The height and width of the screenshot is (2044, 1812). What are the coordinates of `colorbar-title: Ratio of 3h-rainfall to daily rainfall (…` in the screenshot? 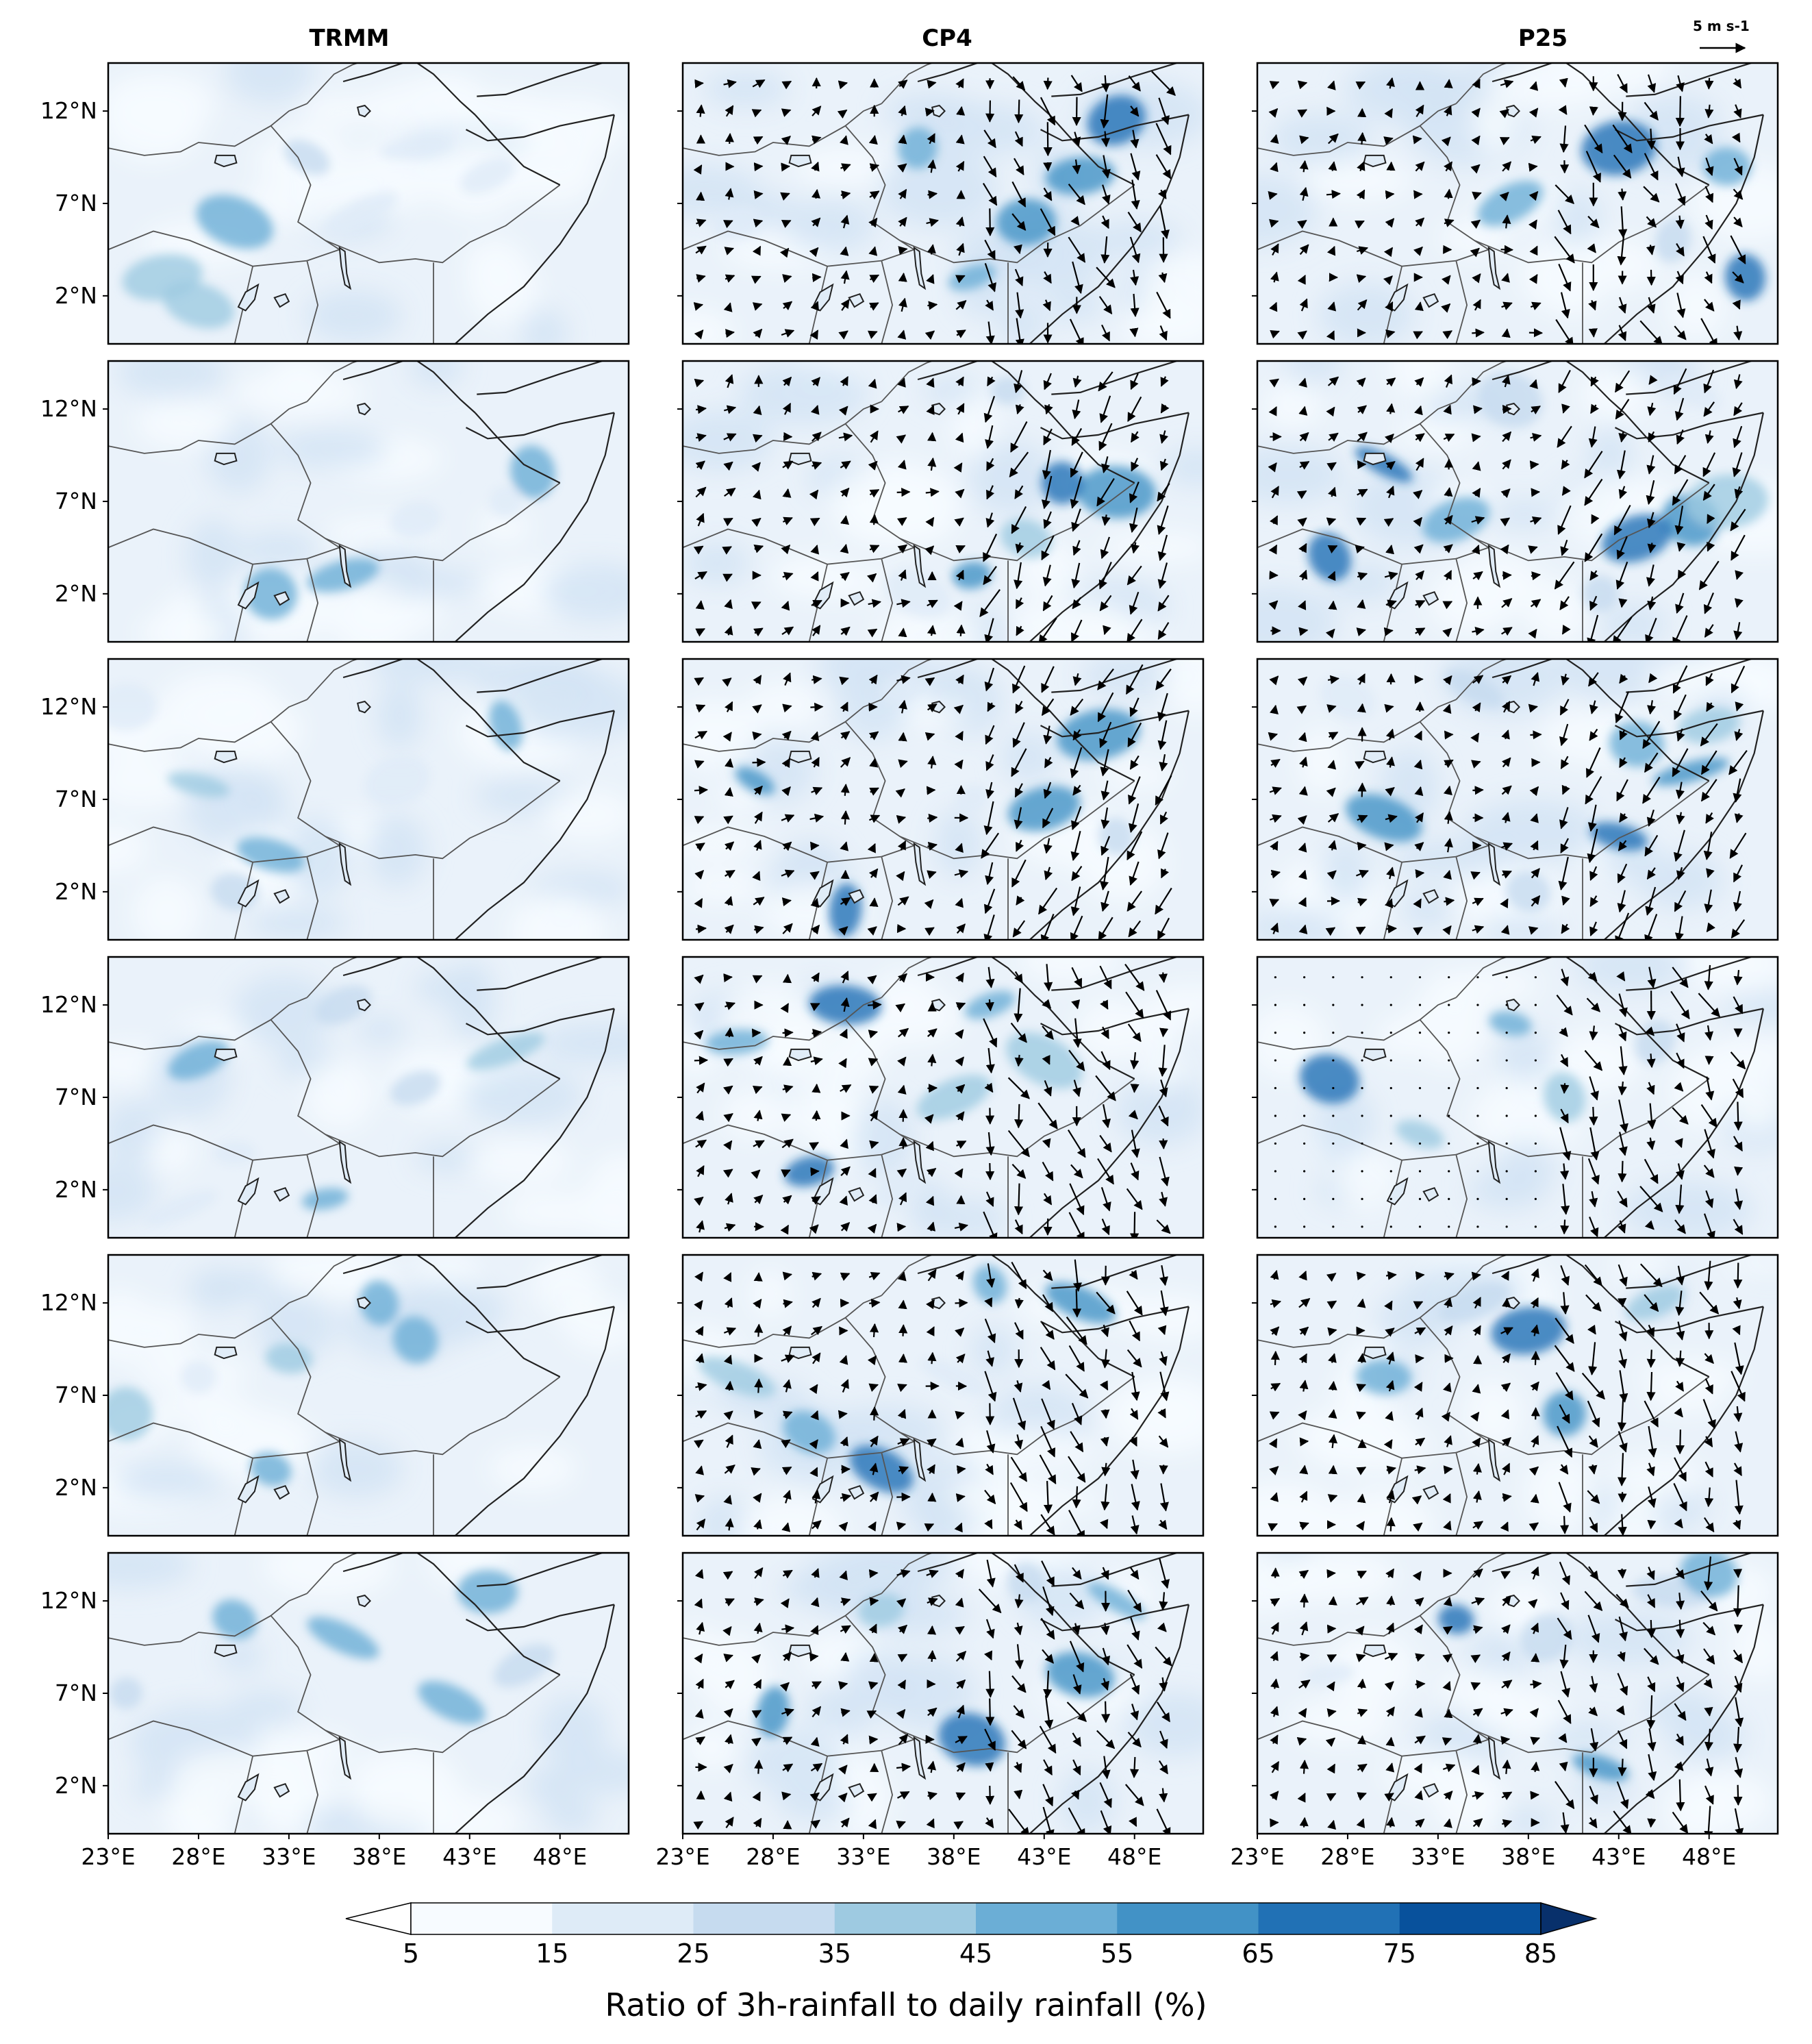 It's located at (906, 2005).